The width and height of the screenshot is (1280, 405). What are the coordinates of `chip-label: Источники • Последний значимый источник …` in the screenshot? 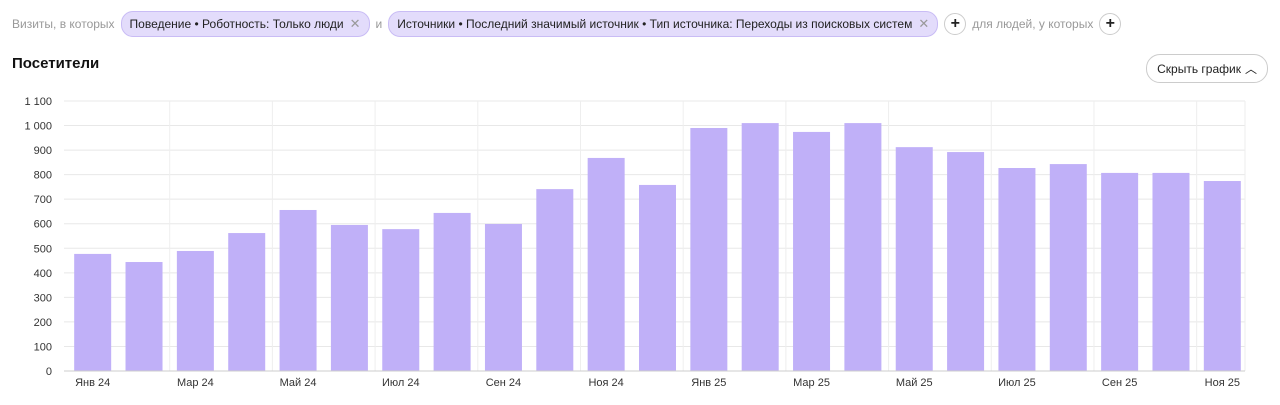 It's located at (655, 24).